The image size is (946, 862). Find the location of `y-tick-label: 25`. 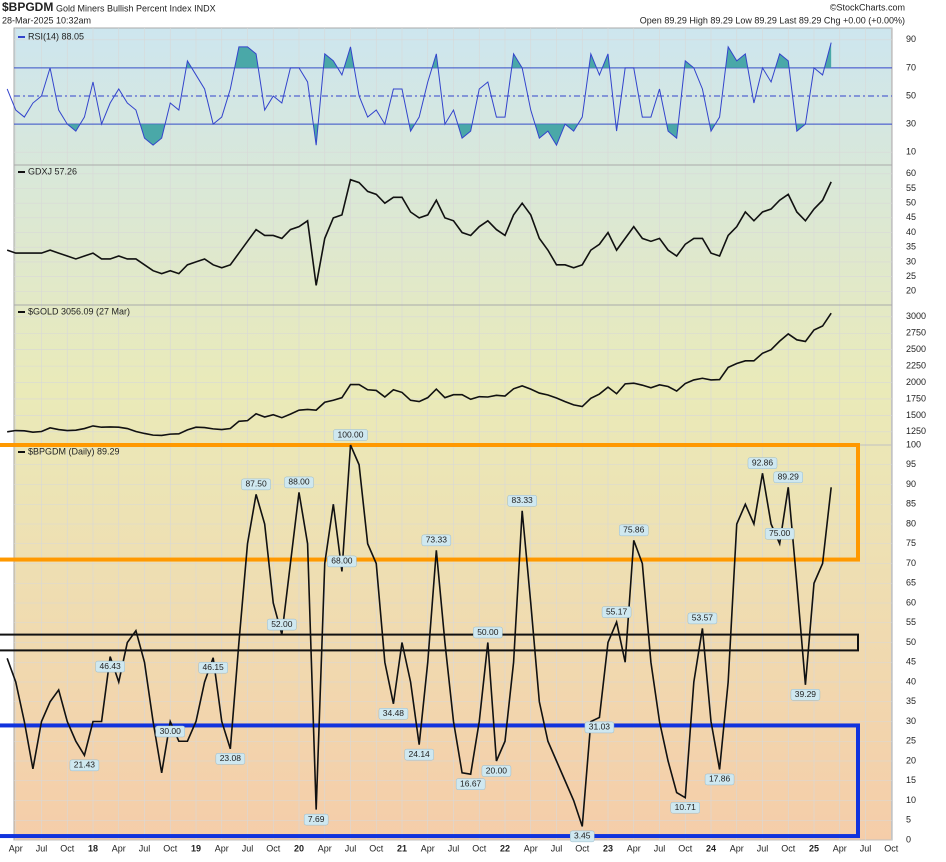

y-tick-label: 25 is located at coordinates (911, 741).